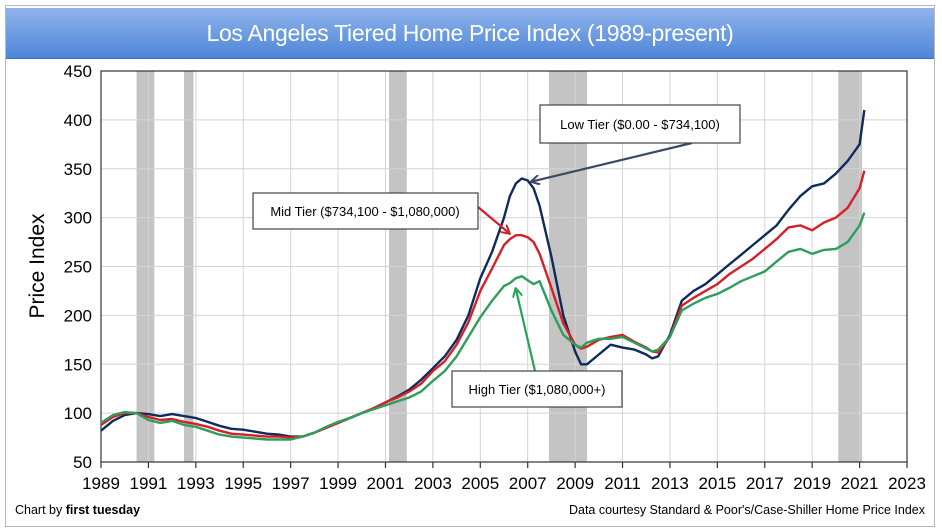 The height and width of the screenshot is (532, 942). What do you see at coordinates (528, 483) in the screenshot?
I see `x-tick-label: 2007` at bounding box center [528, 483].